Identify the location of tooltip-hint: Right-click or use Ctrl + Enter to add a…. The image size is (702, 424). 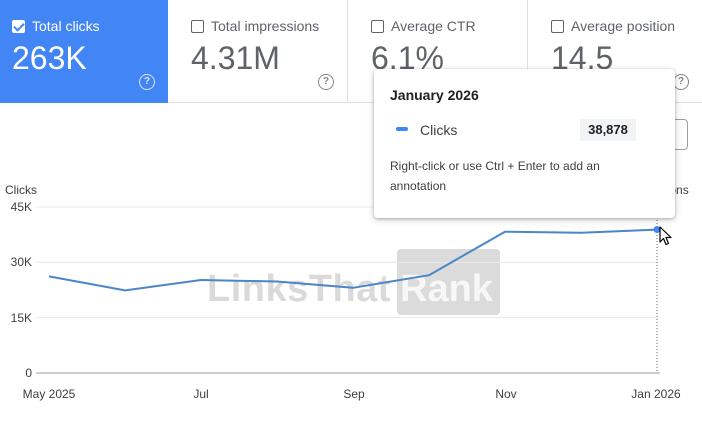
(495, 176).